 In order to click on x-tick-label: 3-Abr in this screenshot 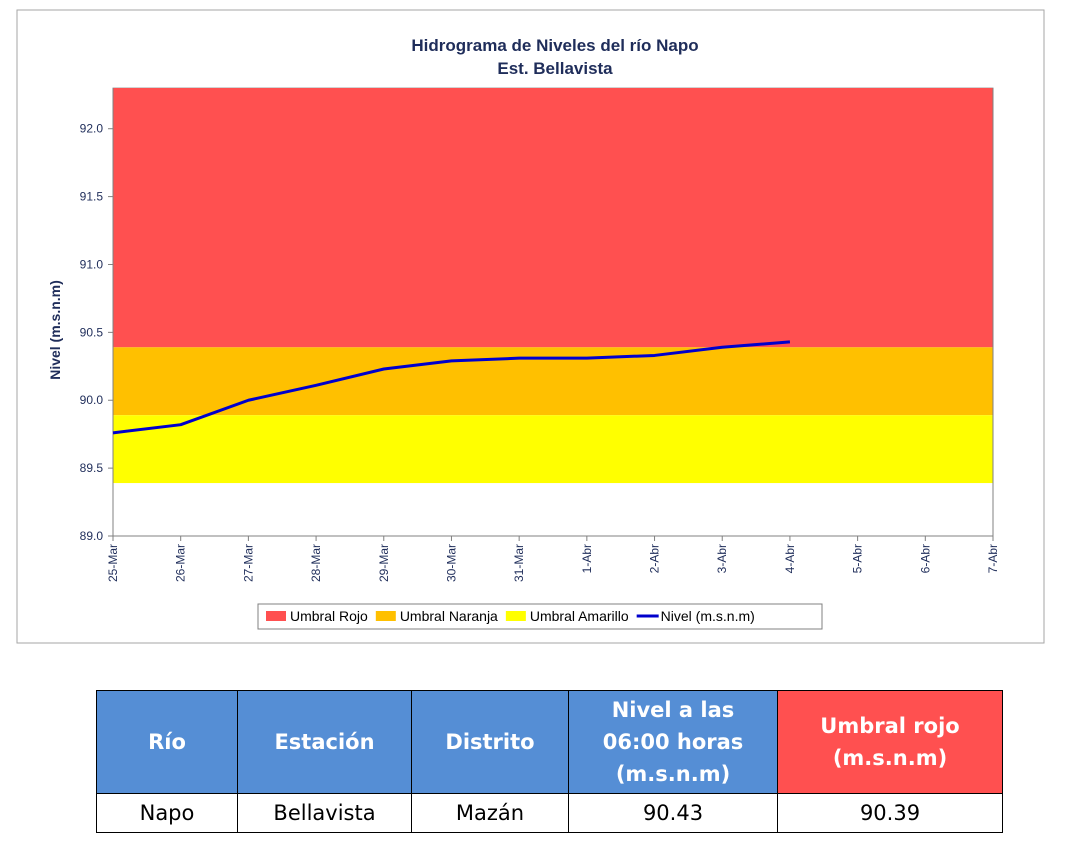, I will do `click(722, 558)`.